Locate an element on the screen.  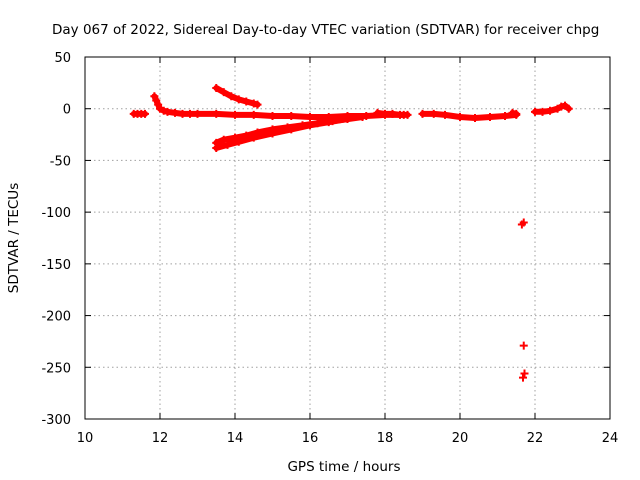
y-axis-label: SDTVAR / TECUs is located at coordinates (14, 238).